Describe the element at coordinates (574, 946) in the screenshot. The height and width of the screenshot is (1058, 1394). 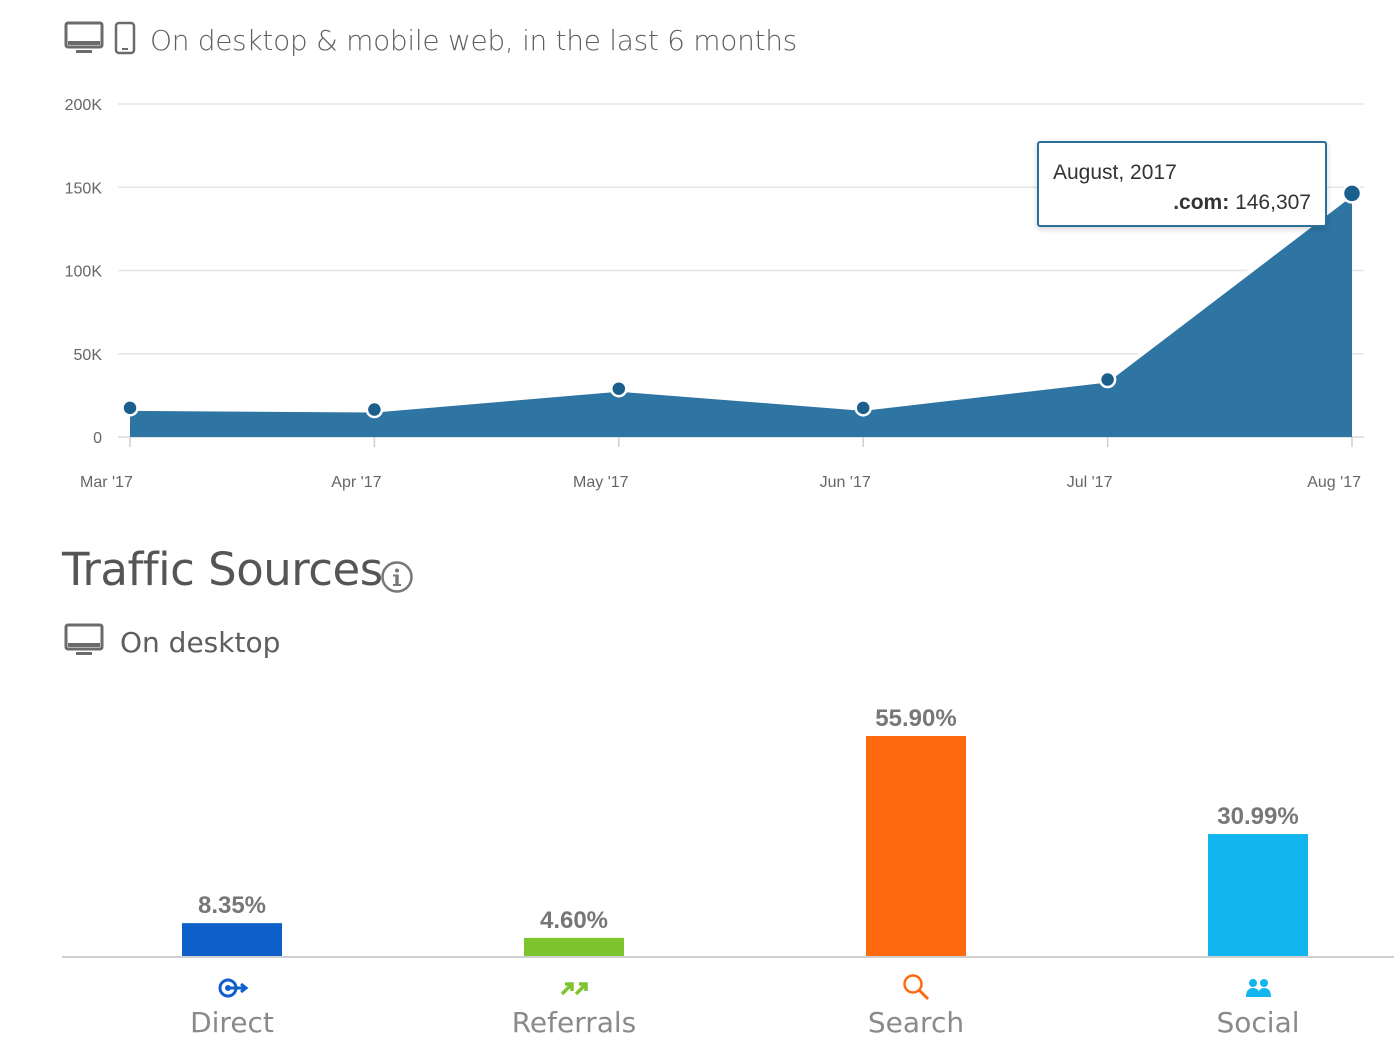
I see `bar-referrals` at that location.